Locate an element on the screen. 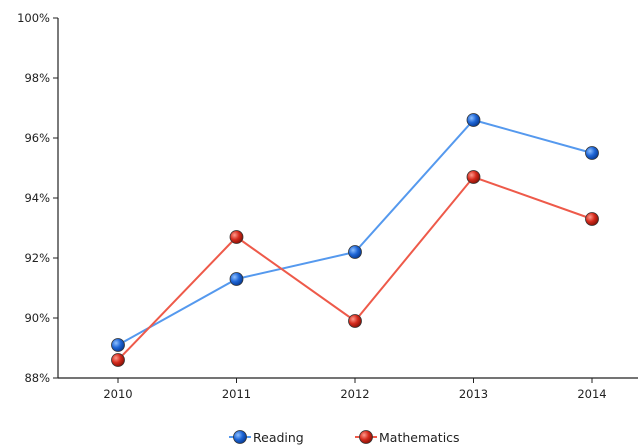 Image resolution: width=642 pixels, height=447 pixels. legend-label: Mathematics is located at coordinates (419, 437).